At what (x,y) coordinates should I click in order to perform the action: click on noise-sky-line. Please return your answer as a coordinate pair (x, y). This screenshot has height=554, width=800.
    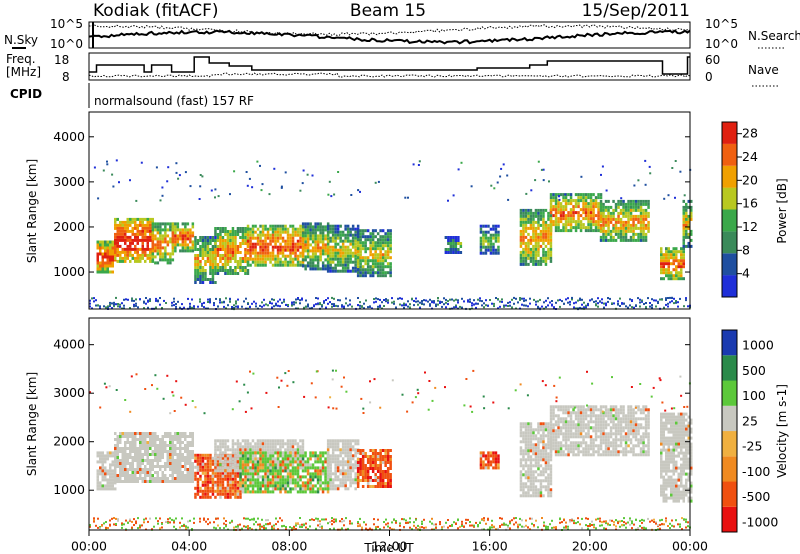
    Looking at the image, I should click on (389, 37).